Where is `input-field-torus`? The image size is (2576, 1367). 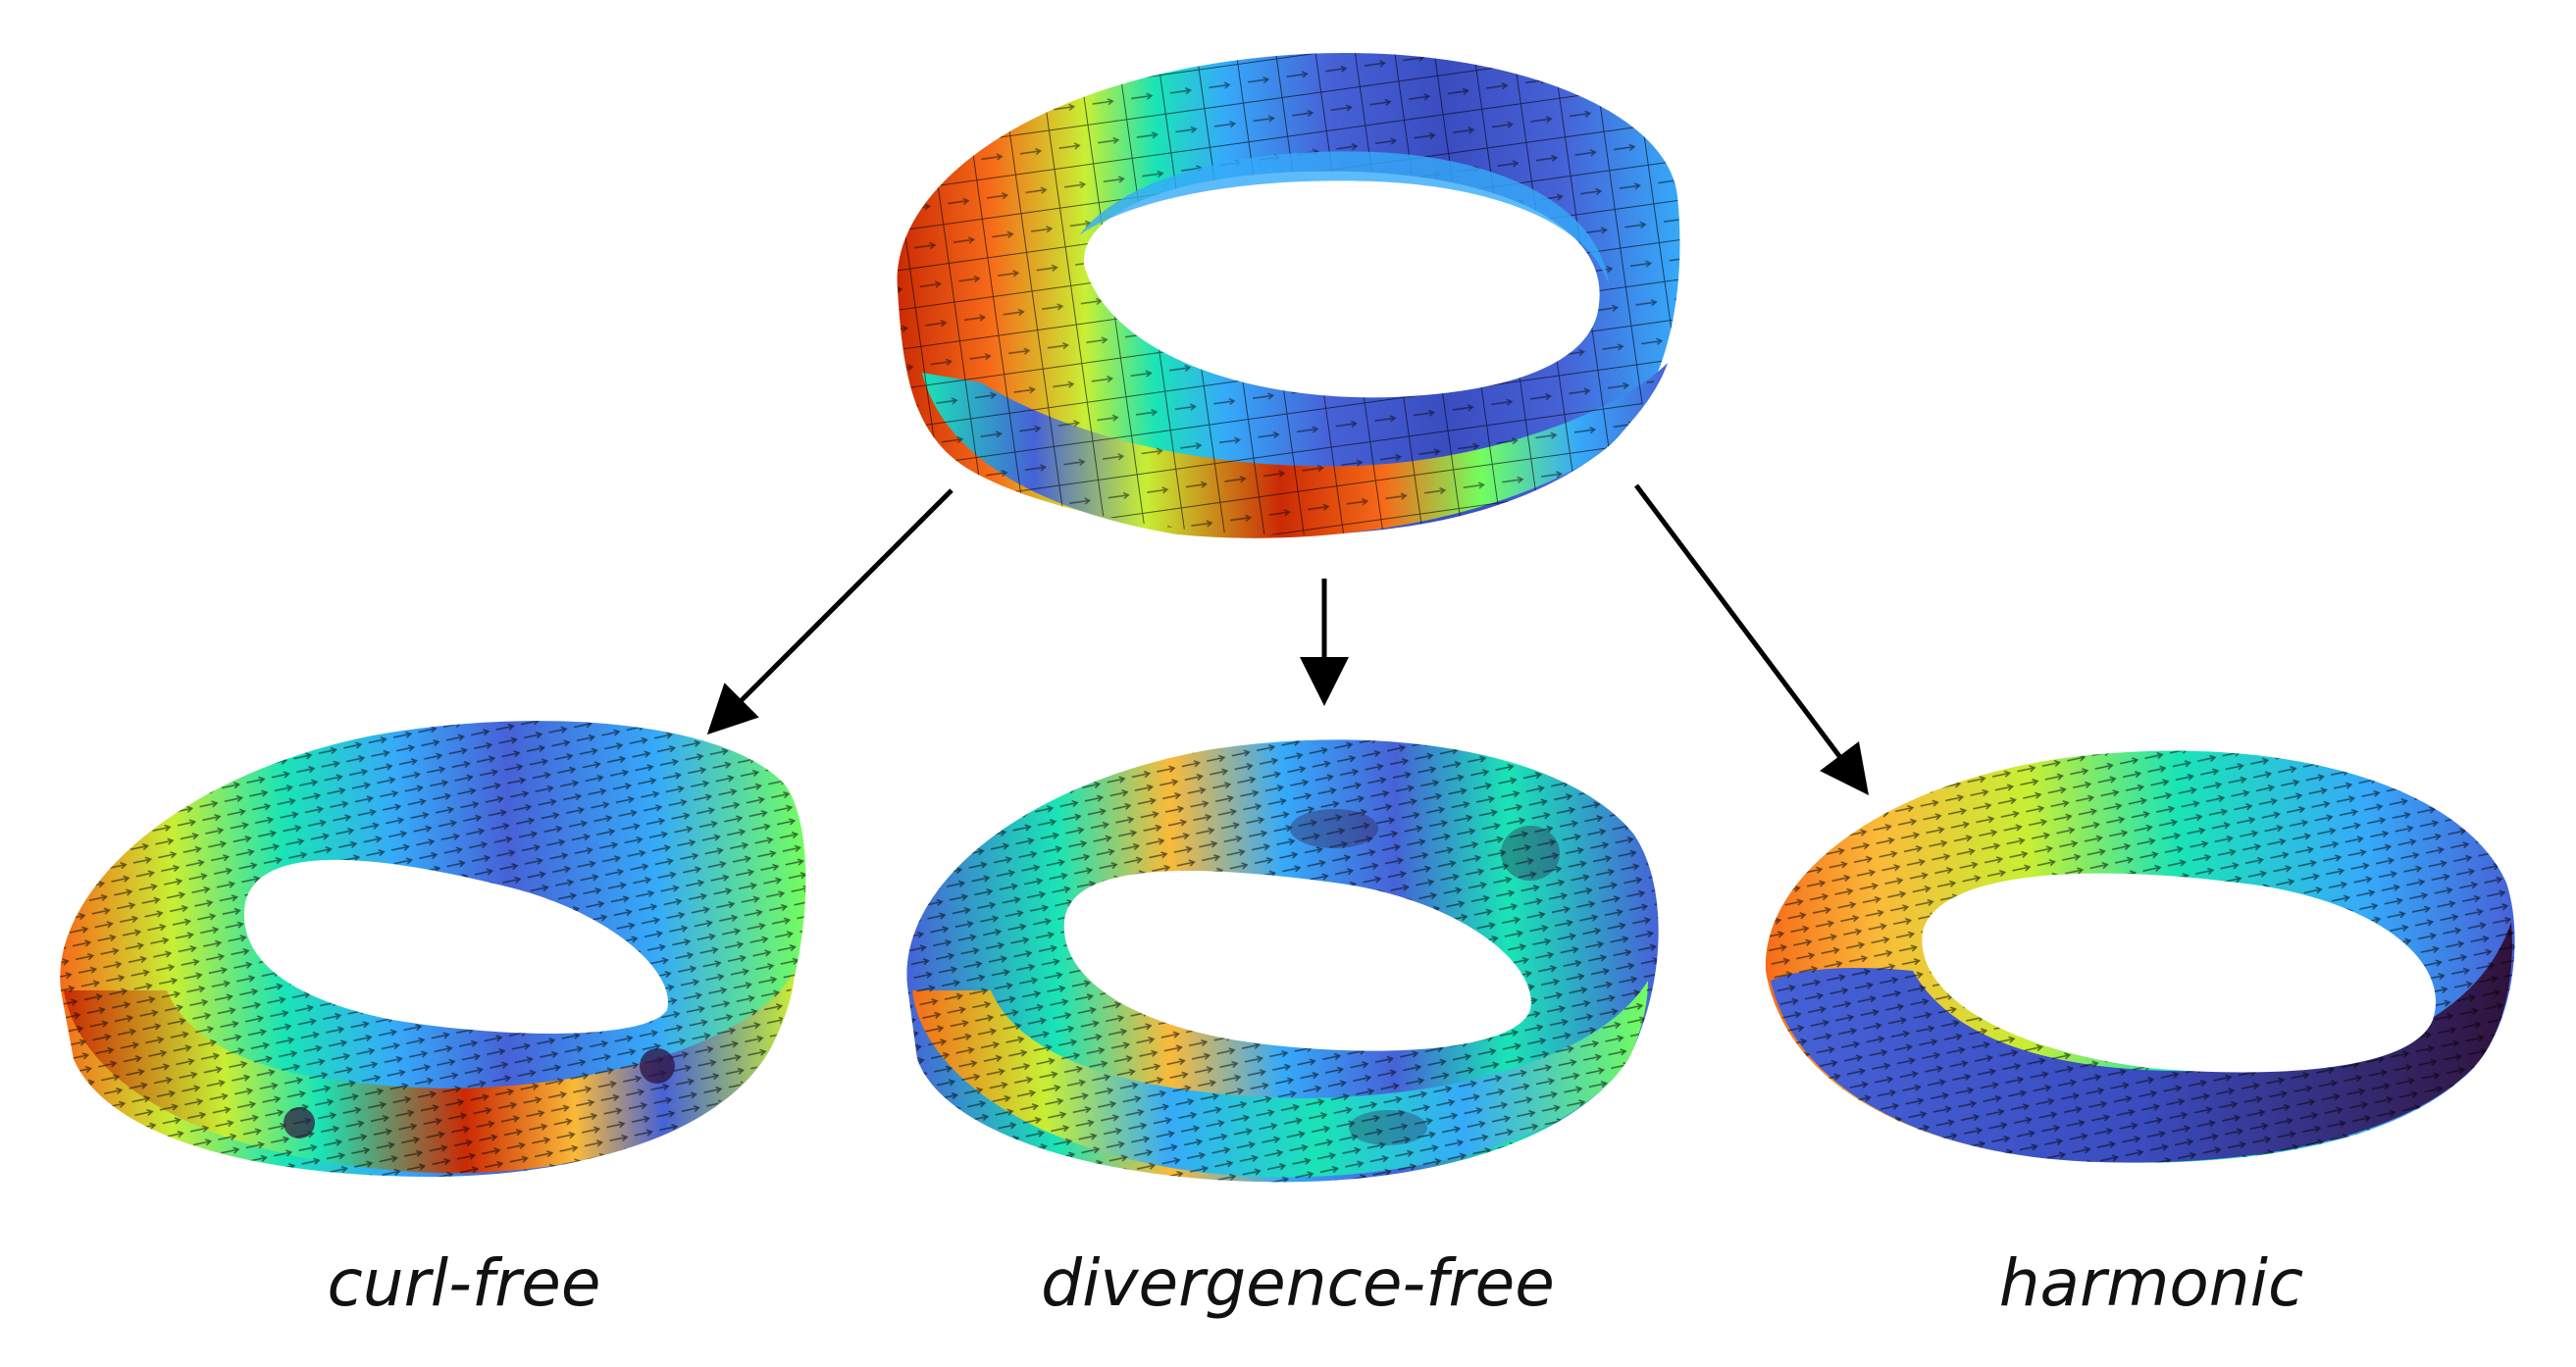
input-field-torus is located at coordinates (1288, 295).